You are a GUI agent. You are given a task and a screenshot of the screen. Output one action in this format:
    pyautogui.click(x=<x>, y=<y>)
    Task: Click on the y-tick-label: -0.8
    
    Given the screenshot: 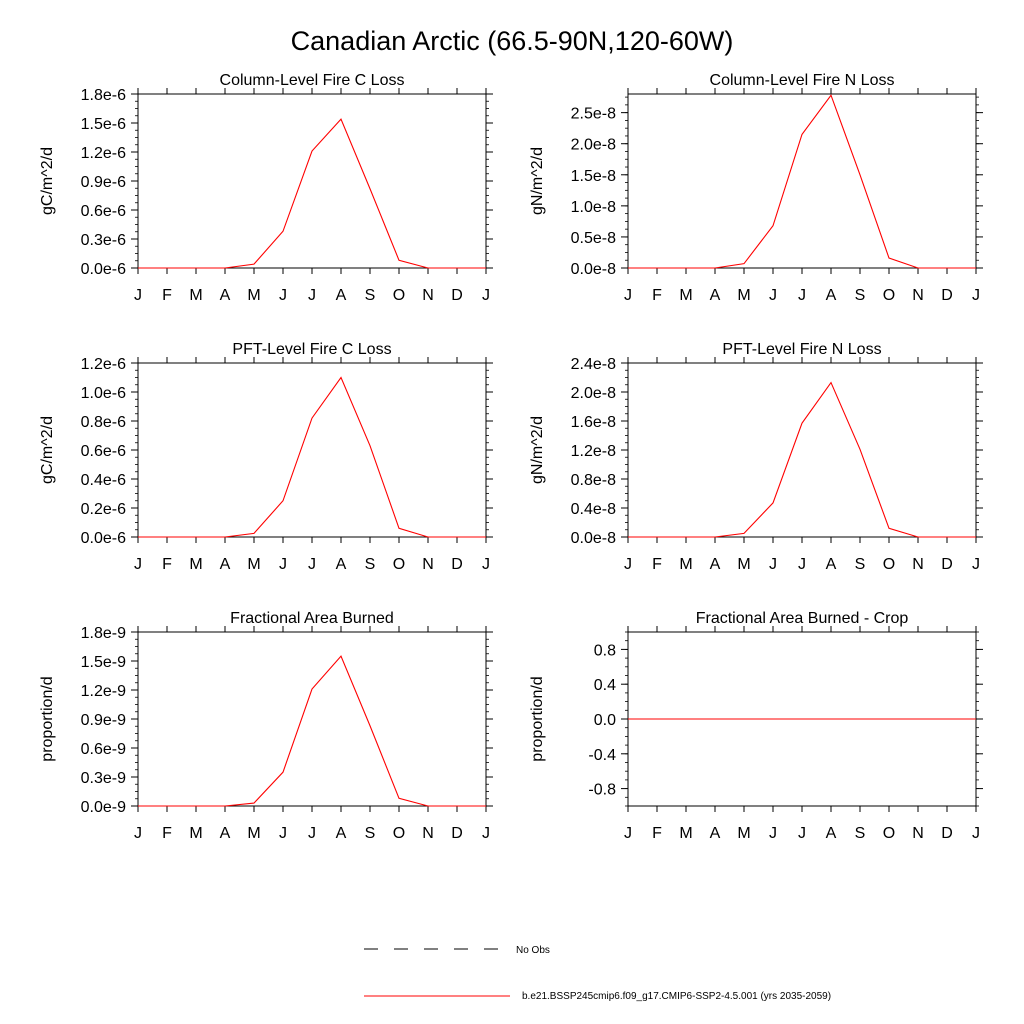 What is the action you would take?
    pyautogui.click(x=602, y=790)
    